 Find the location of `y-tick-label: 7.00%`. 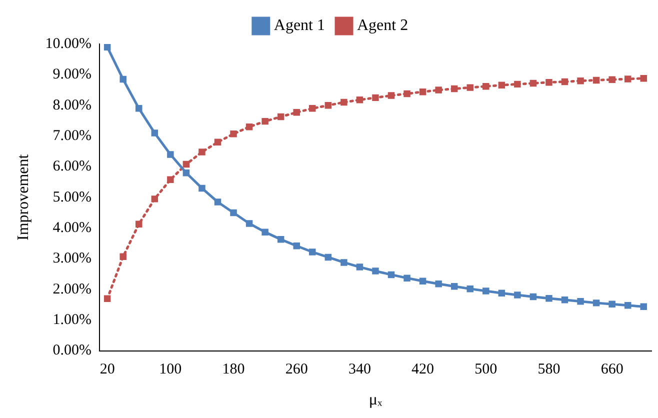

y-tick-label: 7.00% is located at coordinates (72, 136).